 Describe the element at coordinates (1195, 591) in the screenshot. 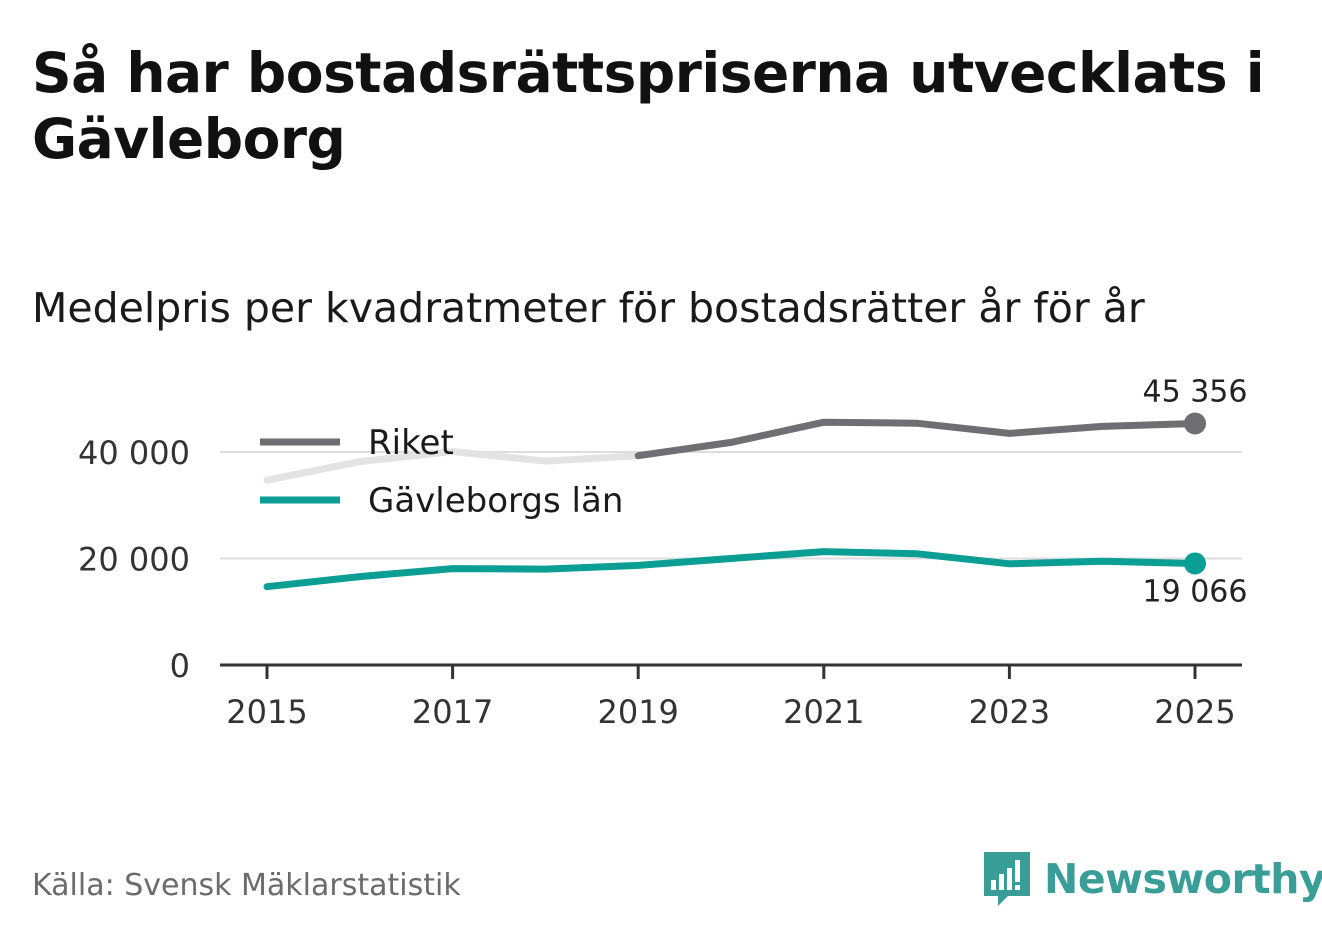

I see `end-label-g-vleborgs-l-n: 19 066` at that location.